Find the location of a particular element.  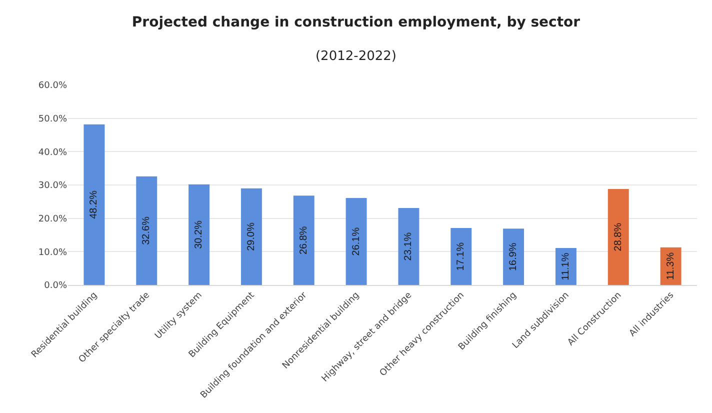

data-label: 30.2% is located at coordinates (199, 234).